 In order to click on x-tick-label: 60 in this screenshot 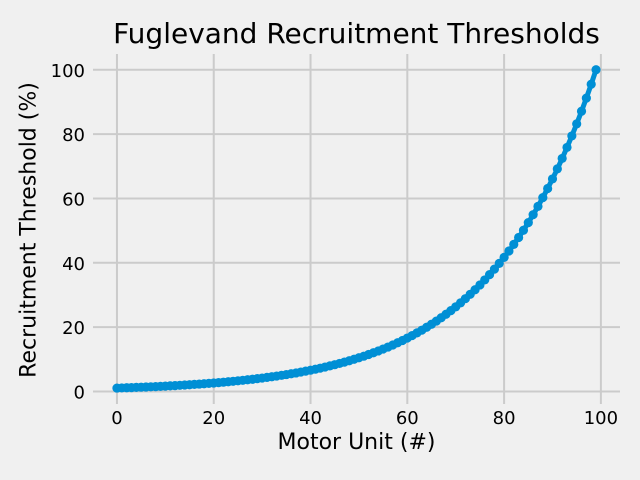, I will do `click(407, 418)`.